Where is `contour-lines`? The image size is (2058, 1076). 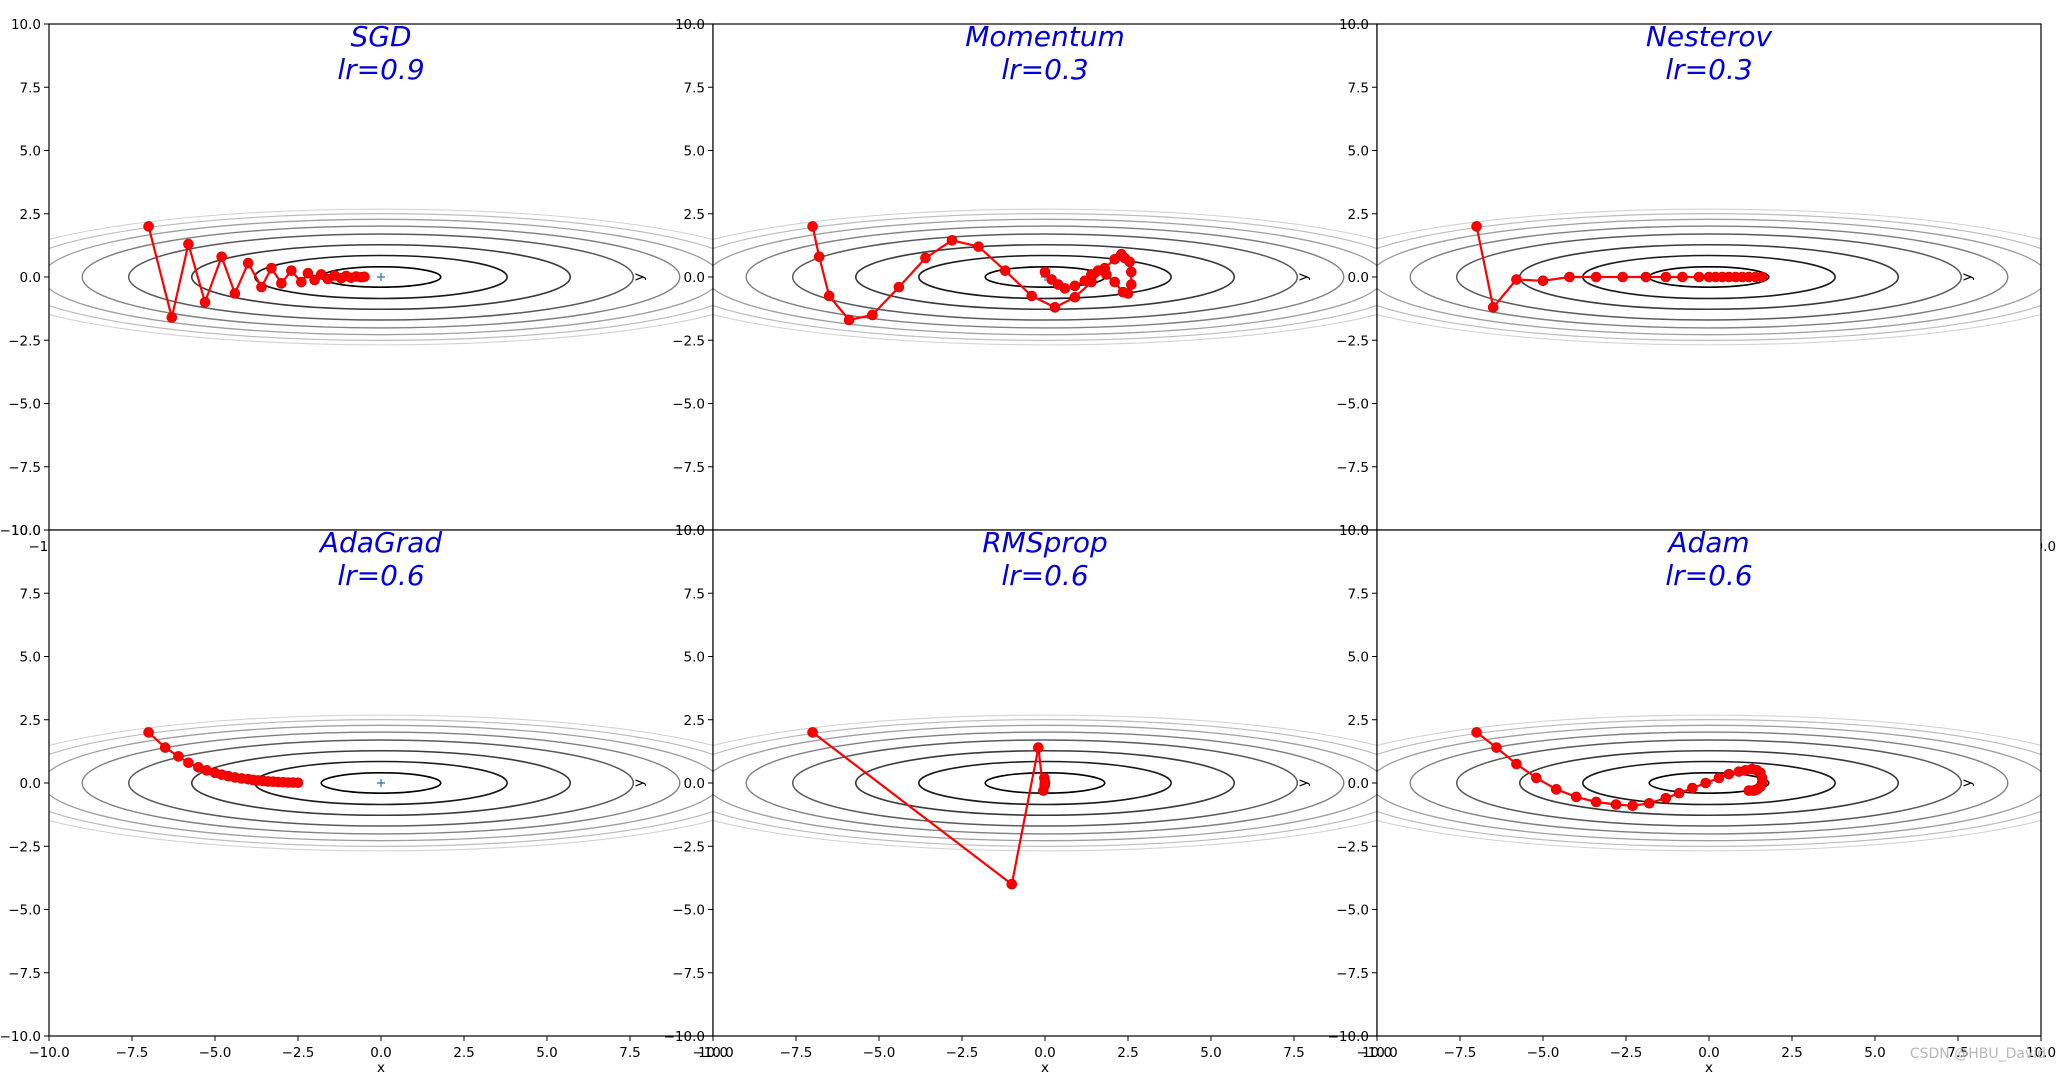 contour-lines is located at coordinates (1709, 277).